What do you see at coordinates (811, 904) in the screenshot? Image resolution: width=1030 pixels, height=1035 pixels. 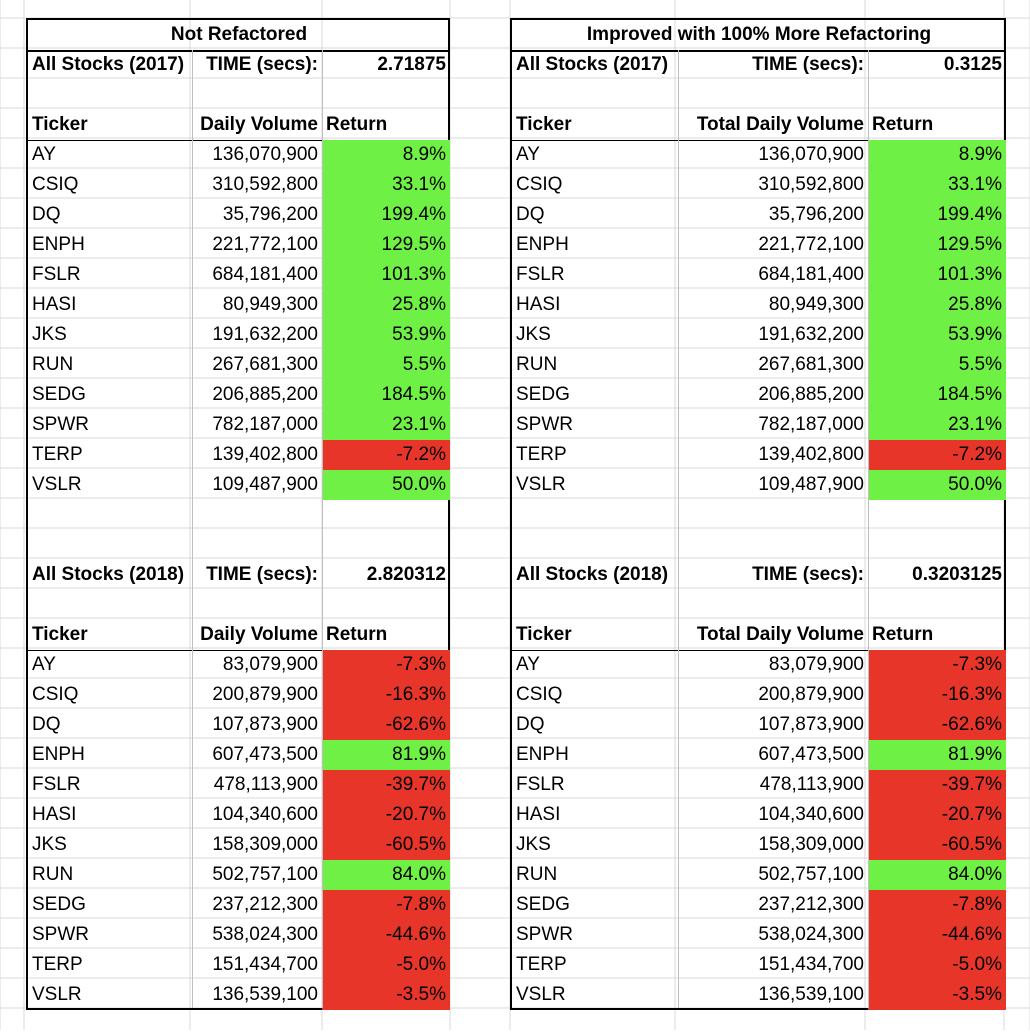 I see `volume-cell: 237,212,300` at bounding box center [811, 904].